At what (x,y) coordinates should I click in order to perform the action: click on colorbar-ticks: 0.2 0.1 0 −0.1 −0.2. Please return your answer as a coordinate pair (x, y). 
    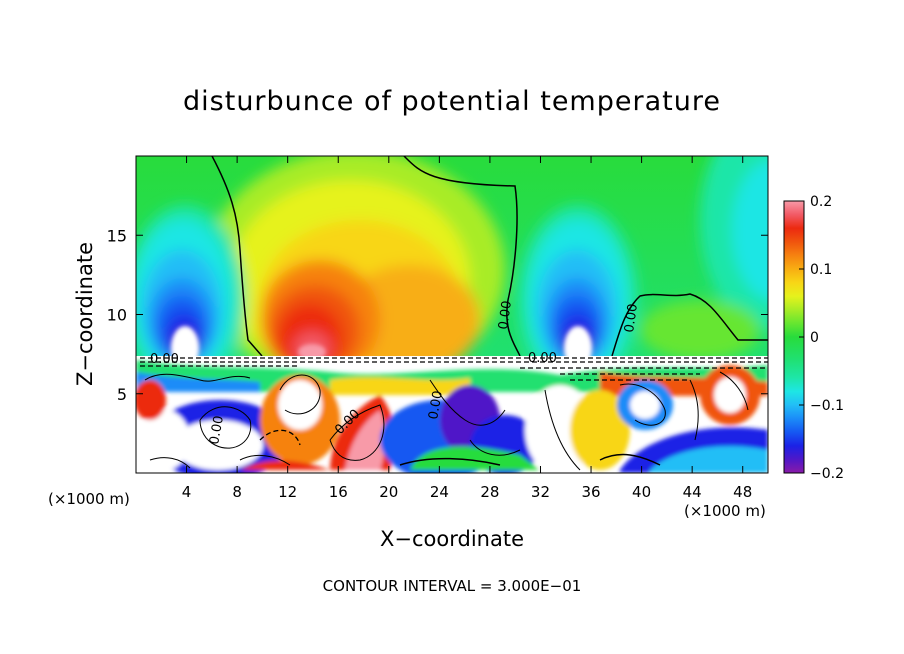
    Looking at the image, I should click on (821, 338).